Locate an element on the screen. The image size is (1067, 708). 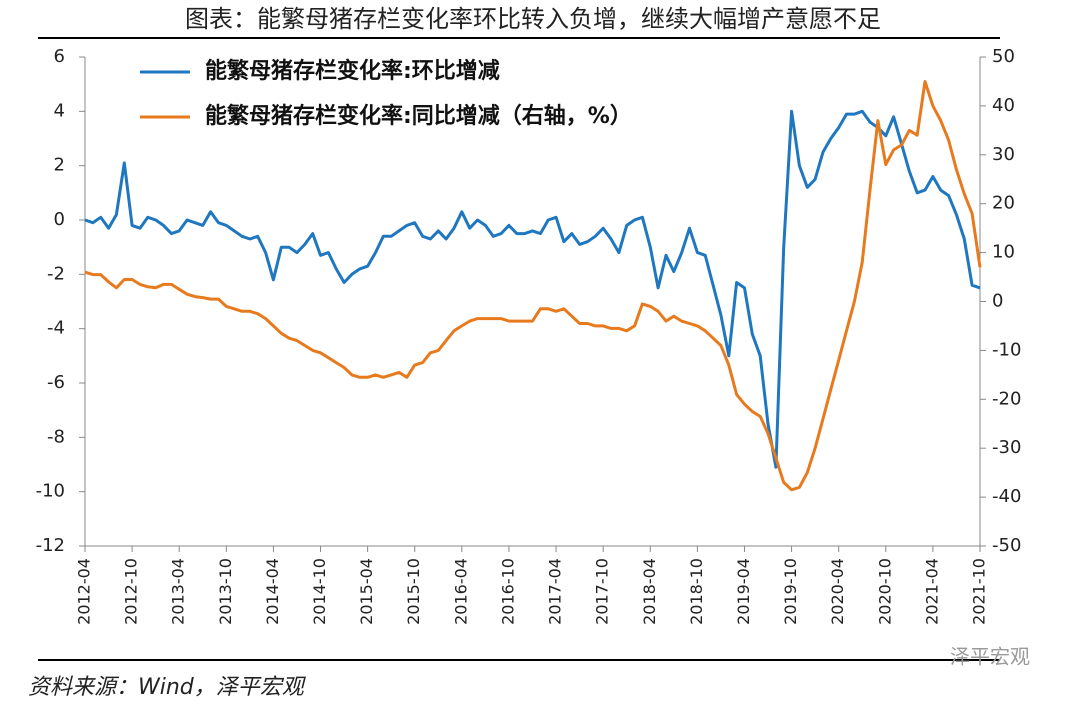
x-tick-label: 2015-10 is located at coordinates (413, 591).